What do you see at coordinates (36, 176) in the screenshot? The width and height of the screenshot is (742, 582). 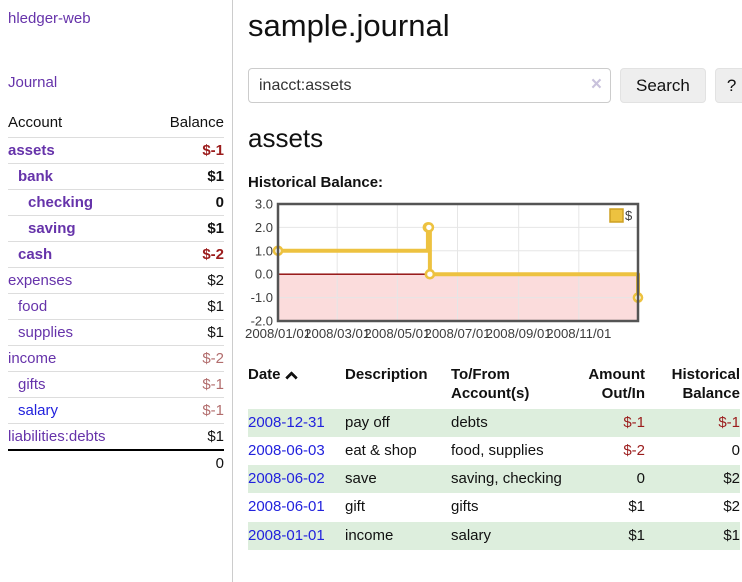 I see `account-link-bank: bank` at bounding box center [36, 176].